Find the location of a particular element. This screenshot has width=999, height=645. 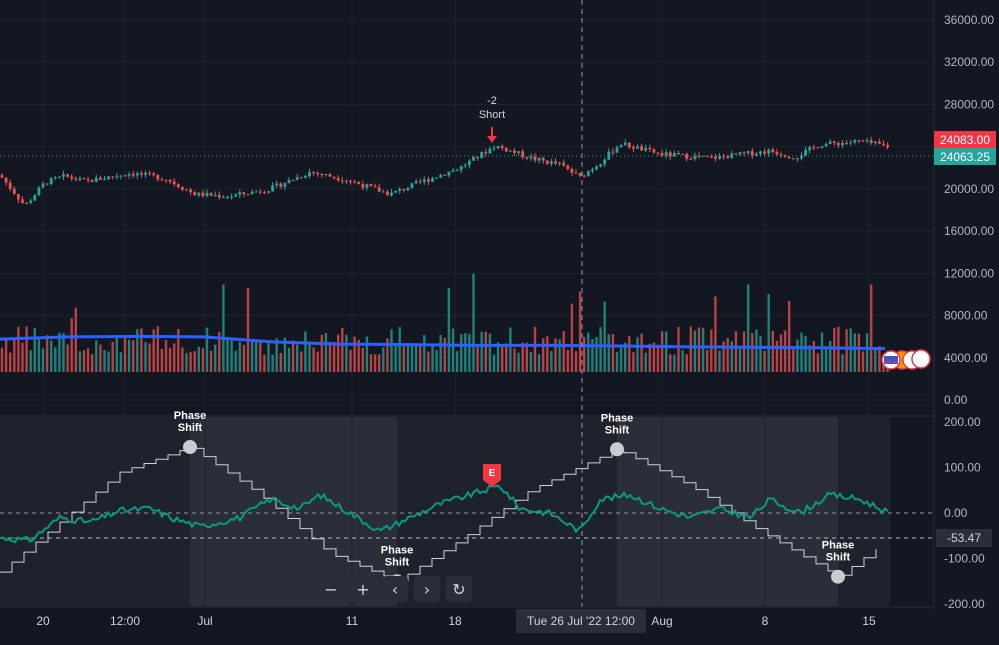

scroll-left-button: ‹ is located at coordinates (395, 589).